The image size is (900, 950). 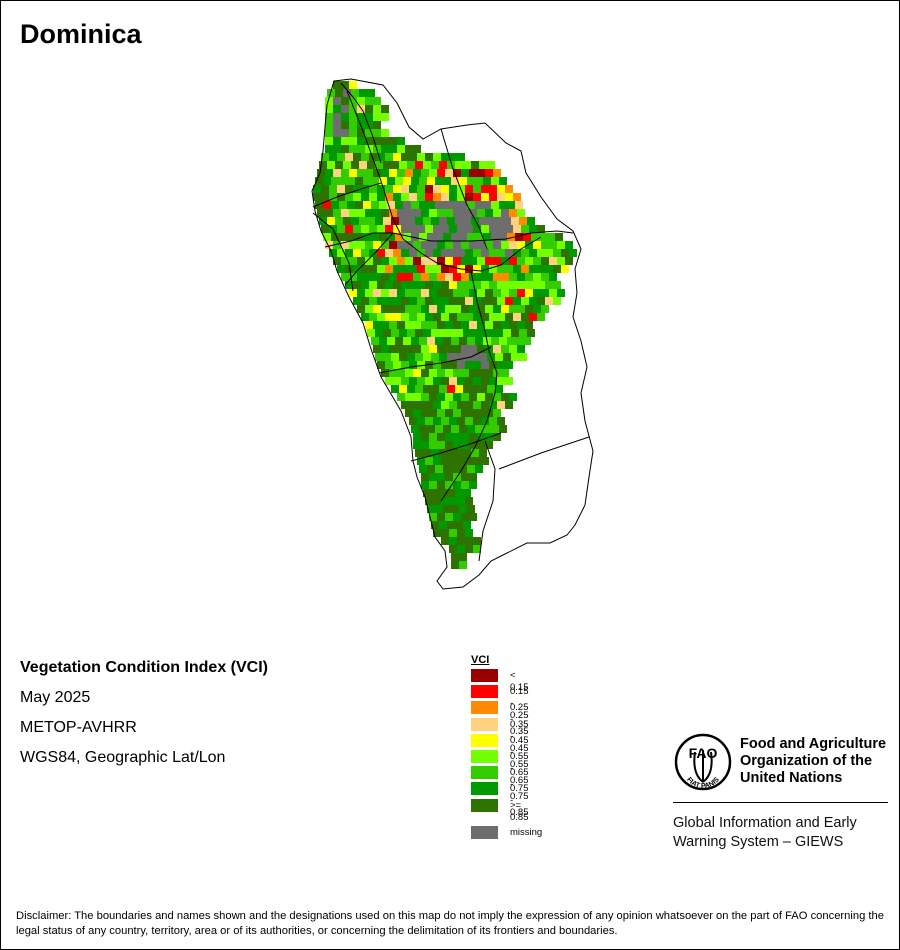 What do you see at coordinates (506, 833) in the screenshot?
I see `legend-item-missing: missing` at bounding box center [506, 833].